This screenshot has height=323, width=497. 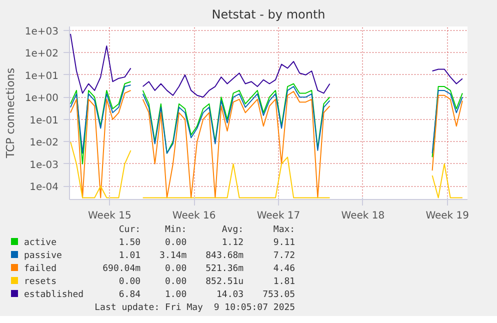 What do you see at coordinates (44, 143) in the screenshot?
I see `y-tick-label: 1e-02` at bounding box center [44, 143].